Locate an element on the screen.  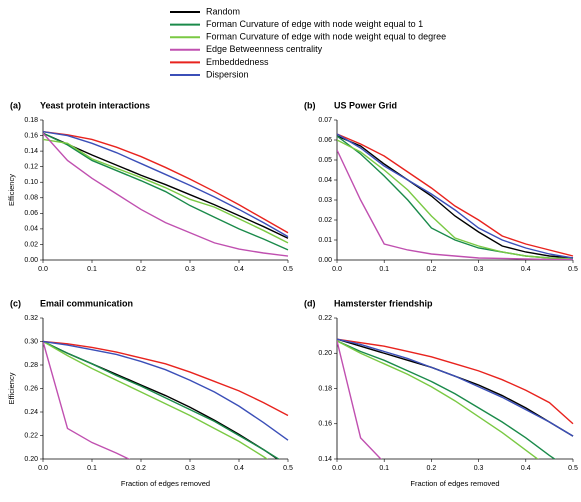
y-tick-label: 0.03 is located at coordinates (325, 200).